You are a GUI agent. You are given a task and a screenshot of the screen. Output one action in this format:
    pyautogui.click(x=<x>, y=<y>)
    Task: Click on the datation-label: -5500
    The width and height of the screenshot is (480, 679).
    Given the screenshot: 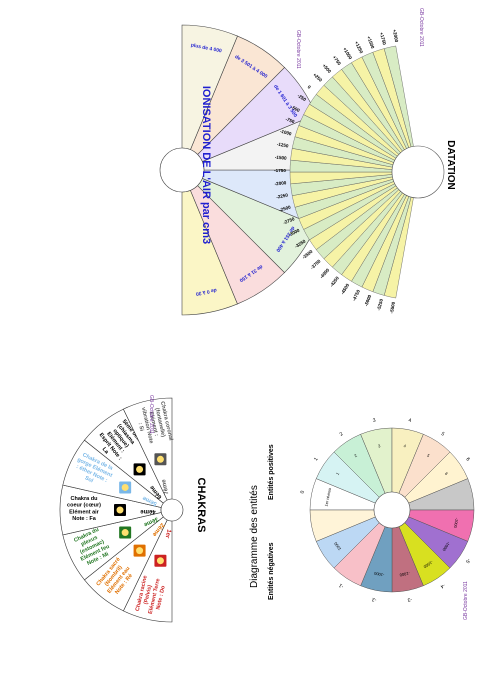 What is the action you would take?
    pyautogui.click(x=392, y=307)
    